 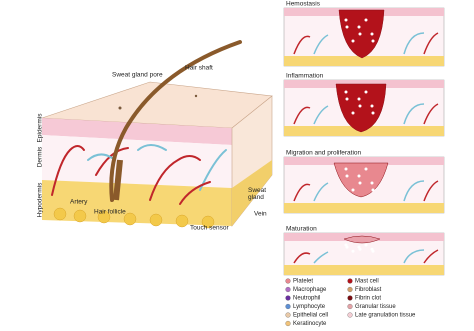 What do you see at coordinates (368, 290) in the screenshot?
I see `legend-label: Fibroblast` at bounding box center [368, 290].